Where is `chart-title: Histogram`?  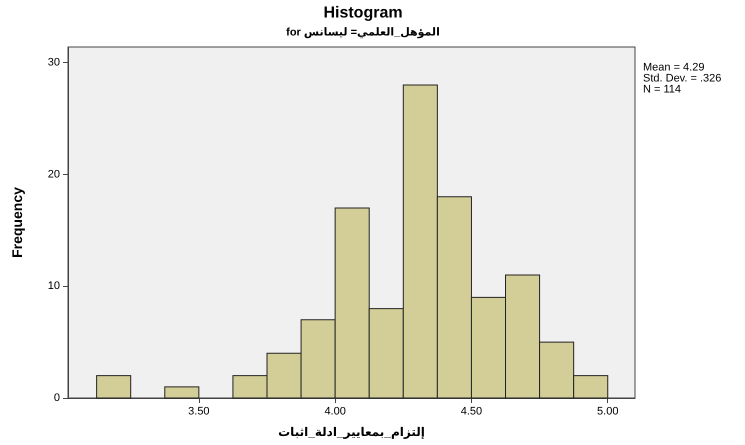 chart-title: Histogram is located at coordinates (363, 13).